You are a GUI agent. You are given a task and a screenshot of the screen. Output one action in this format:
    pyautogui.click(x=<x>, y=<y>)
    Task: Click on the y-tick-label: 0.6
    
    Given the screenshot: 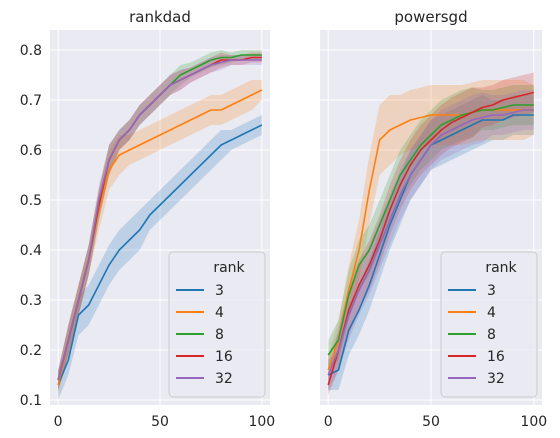 What is the action you would take?
    pyautogui.click(x=31, y=151)
    